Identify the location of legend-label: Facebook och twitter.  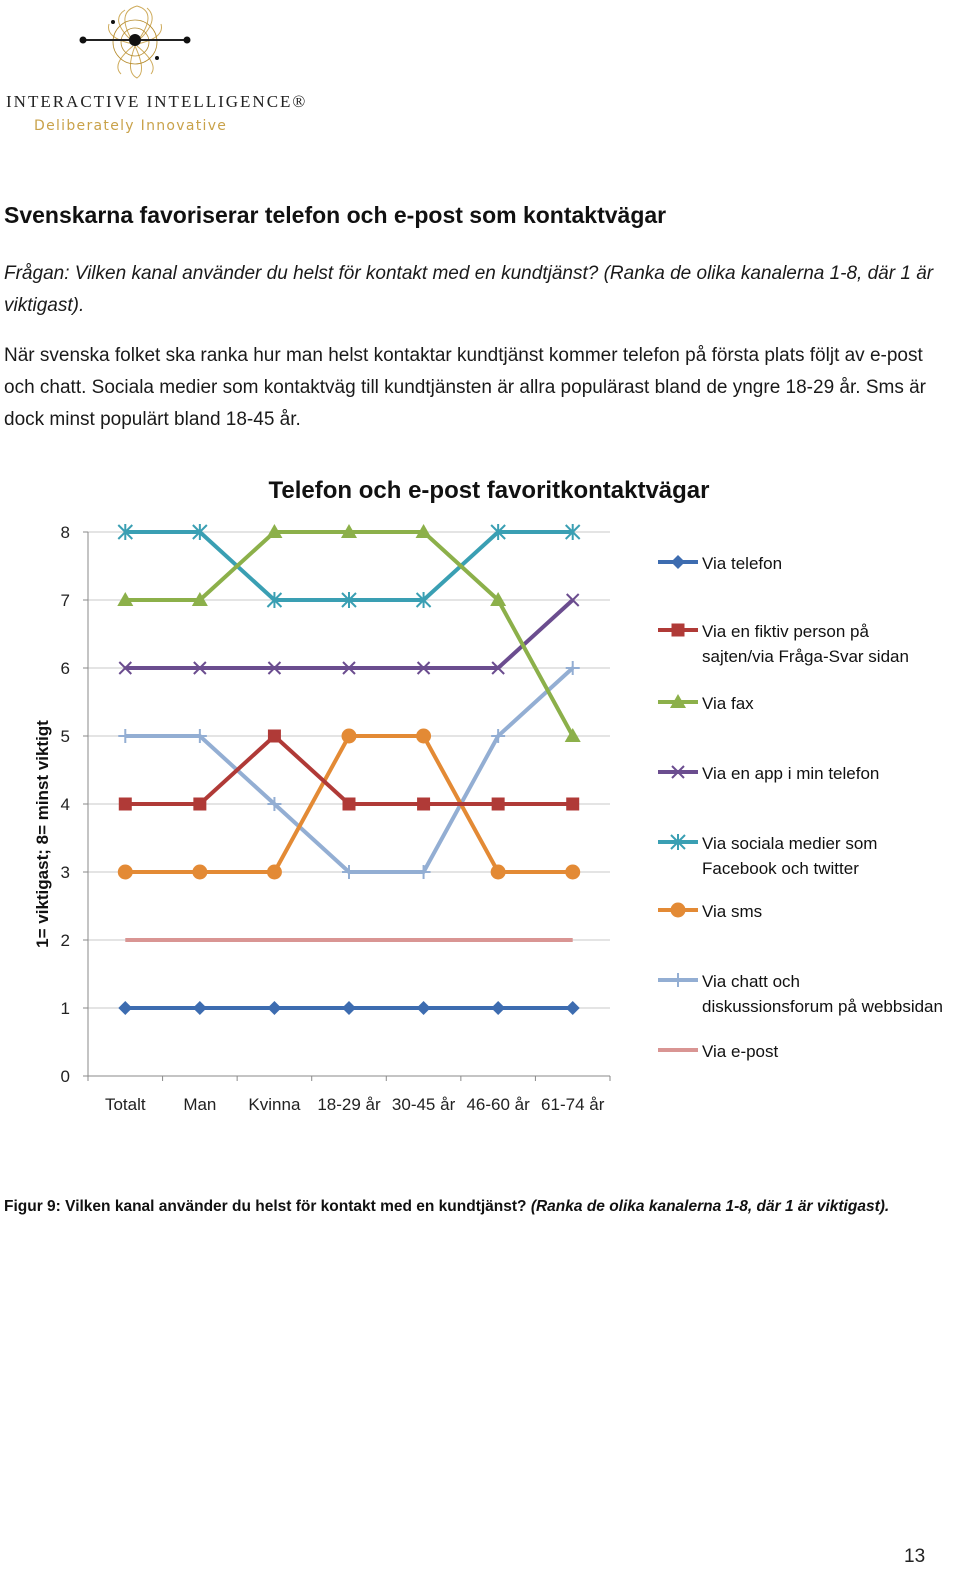
(780, 868).